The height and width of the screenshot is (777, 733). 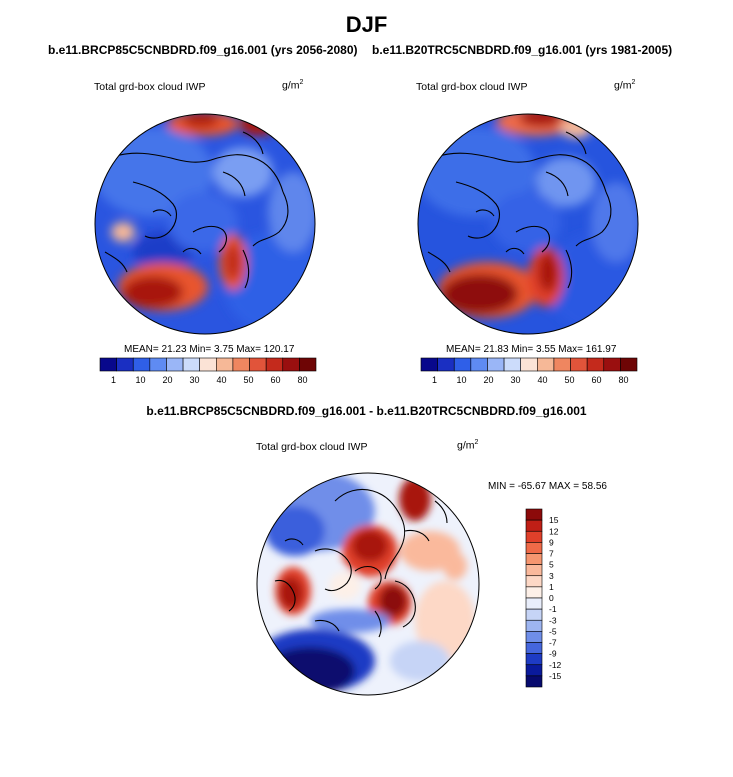 I want to click on difference-units: g/m2, so click(x=468, y=445).